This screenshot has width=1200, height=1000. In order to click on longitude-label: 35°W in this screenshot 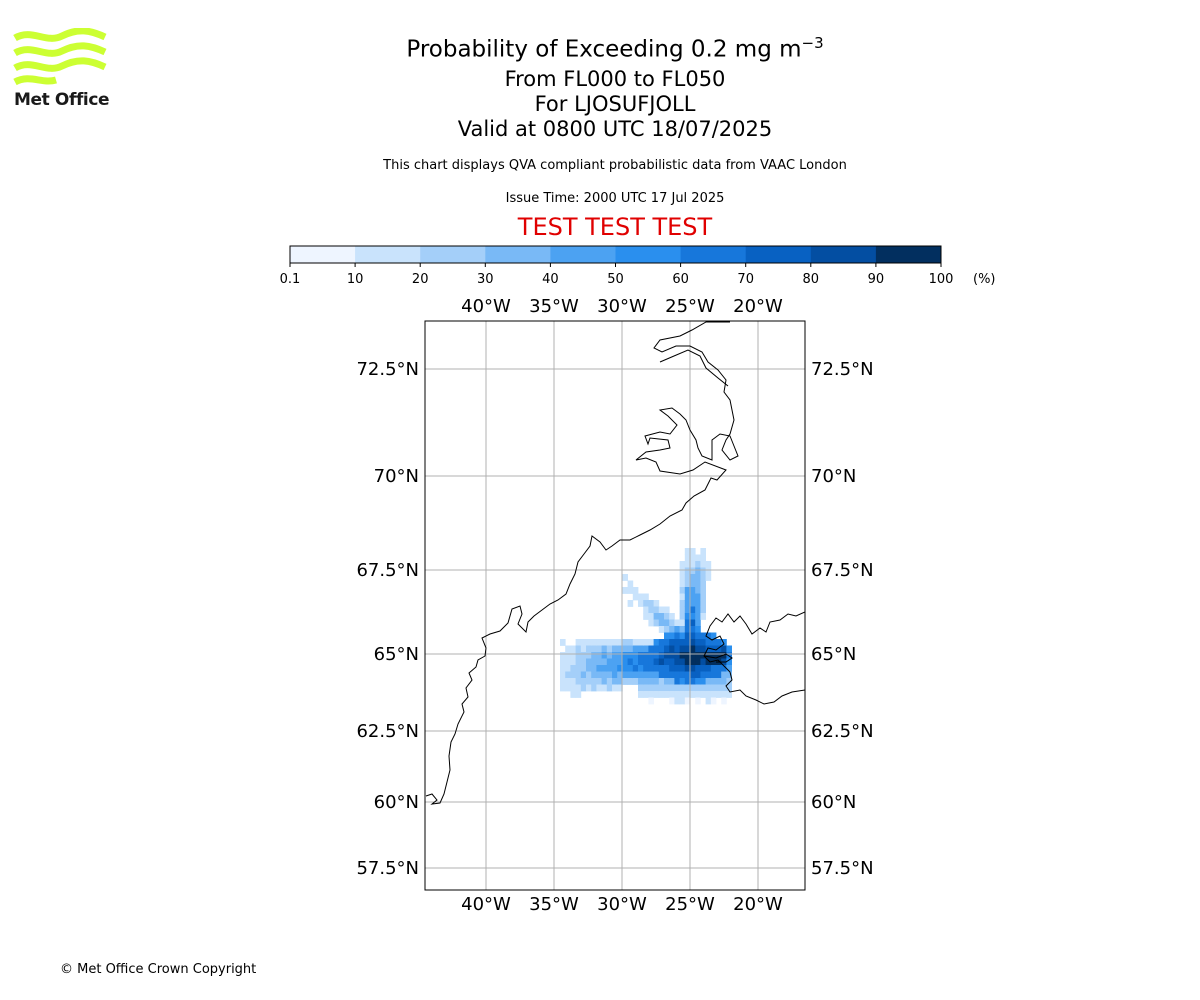, I will do `click(554, 306)`.